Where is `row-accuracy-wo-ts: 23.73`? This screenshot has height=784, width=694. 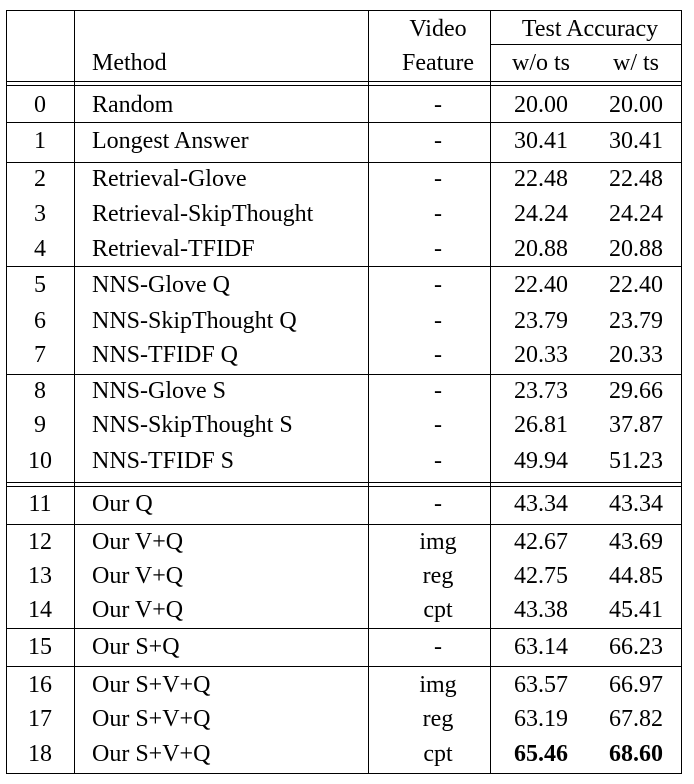
row-accuracy-wo-ts: 23.73 is located at coordinates (541, 391).